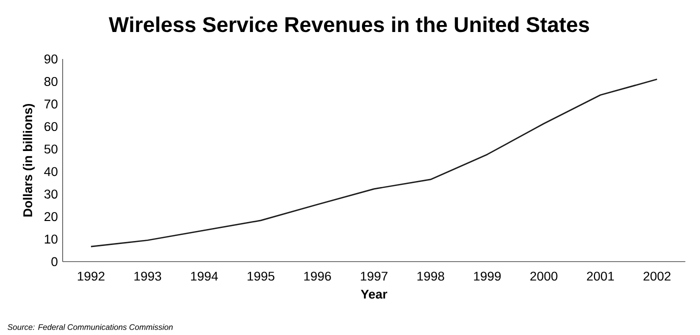 This screenshot has height=335, width=700. I want to click on x-tick-label: 1994, so click(204, 276).